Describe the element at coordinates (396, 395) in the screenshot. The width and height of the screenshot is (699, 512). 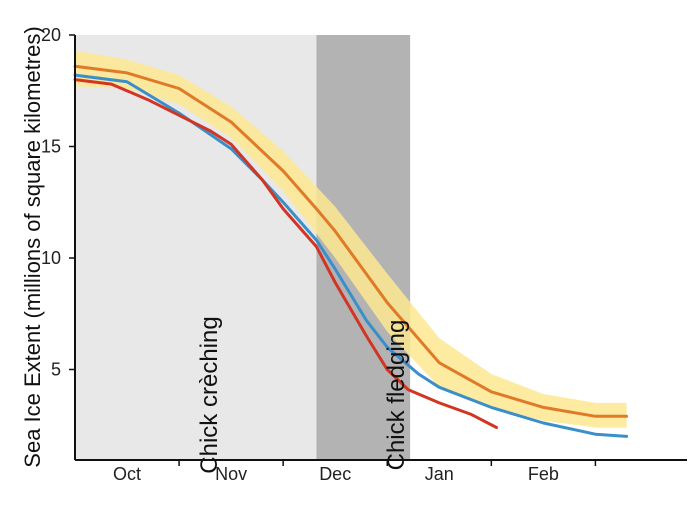
I see `period-label-2: Chick fledging` at that location.